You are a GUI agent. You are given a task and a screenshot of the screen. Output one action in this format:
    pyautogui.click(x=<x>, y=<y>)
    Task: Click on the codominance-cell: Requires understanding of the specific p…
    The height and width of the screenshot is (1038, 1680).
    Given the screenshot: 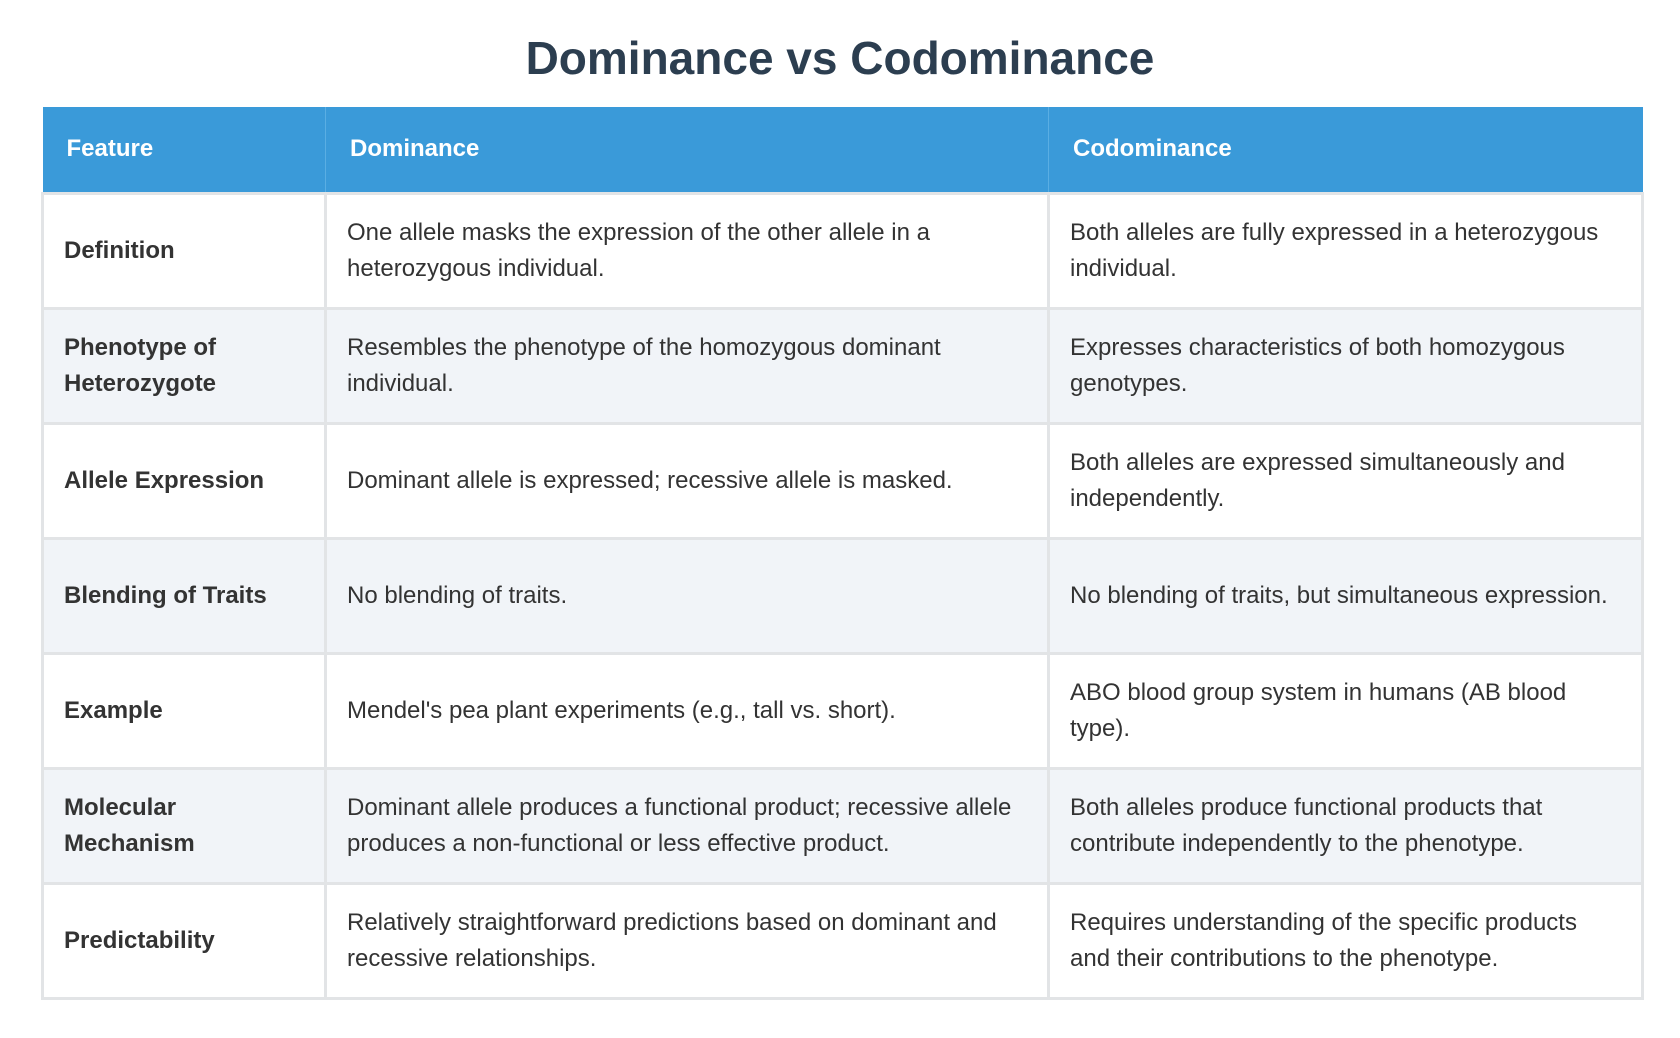 What is the action you would take?
    pyautogui.click(x=1345, y=940)
    